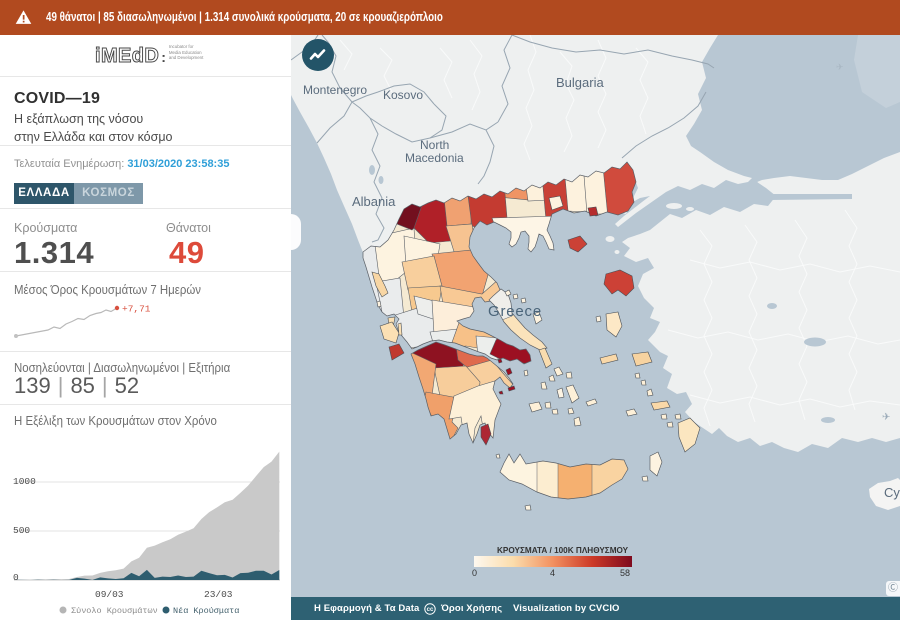 This screenshot has width=900, height=620. What do you see at coordinates (563, 550) in the screenshot?
I see `svg-text: ΚΡΟΥΣΜΑΤΑ / 100Κ ΠΛΗΘΥΣΜΟΥ` at bounding box center [563, 550].